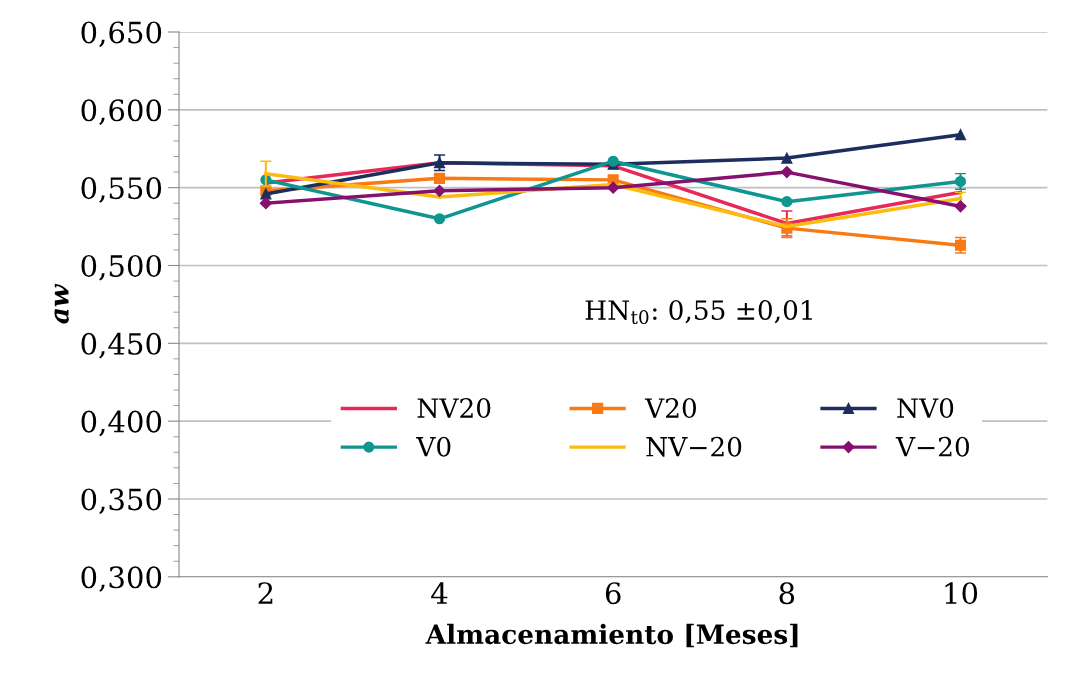 The width and height of the screenshot is (1072, 681). What do you see at coordinates (932, 446) in the screenshot?
I see `legend-label: V−20` at bounding box center [932, 446].